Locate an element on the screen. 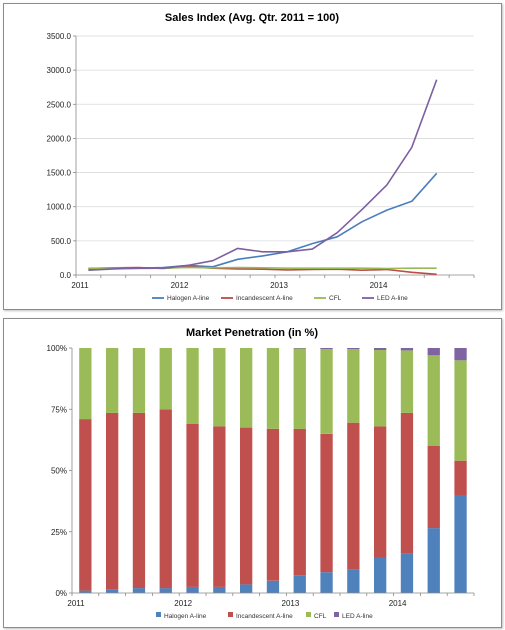  y-tick-label: 1500.0 is located at coordinates (59, 173).